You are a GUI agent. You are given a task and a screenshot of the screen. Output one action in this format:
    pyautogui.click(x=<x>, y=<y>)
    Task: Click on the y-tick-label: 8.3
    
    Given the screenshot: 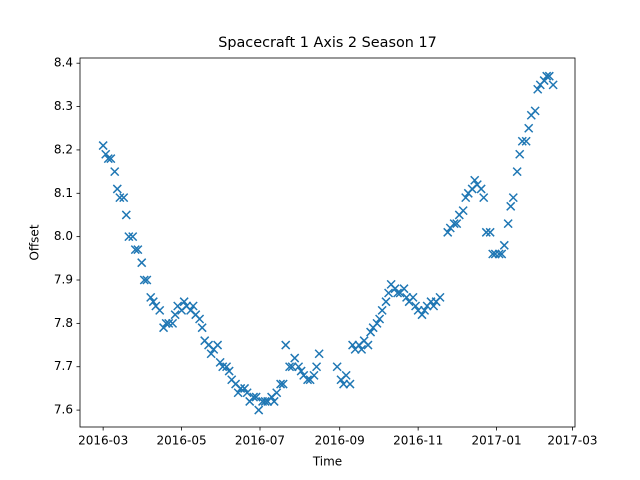 What is the action you would take?
    pyautogui.click(x=63, y=106)
    